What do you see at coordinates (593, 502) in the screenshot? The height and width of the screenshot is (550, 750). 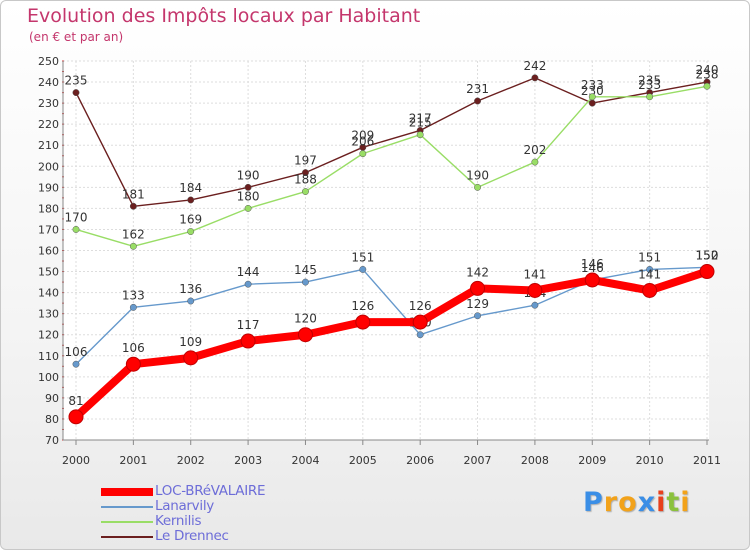 I see `logo-letter: P` at bounding box center [593, 502].